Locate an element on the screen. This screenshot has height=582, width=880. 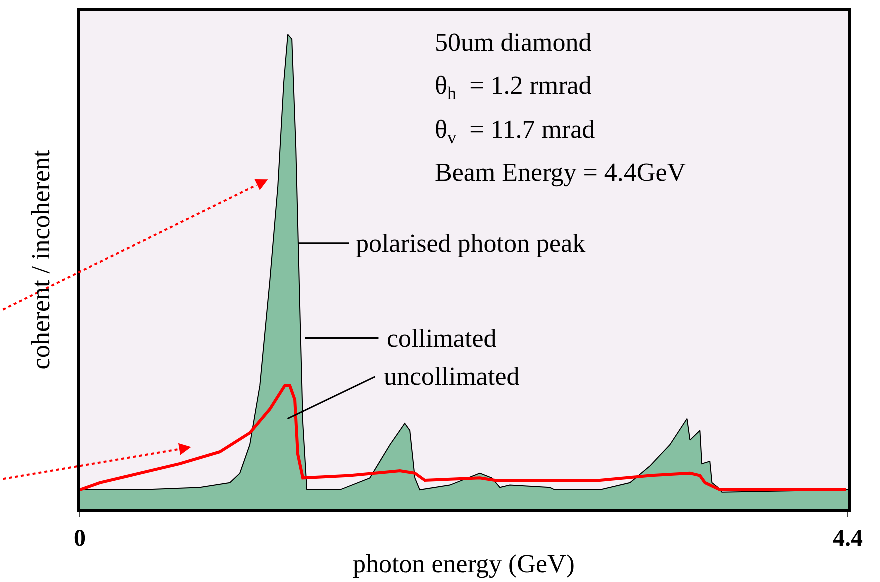
annotation: polarised photon peak is located at coordinates (471, 243).